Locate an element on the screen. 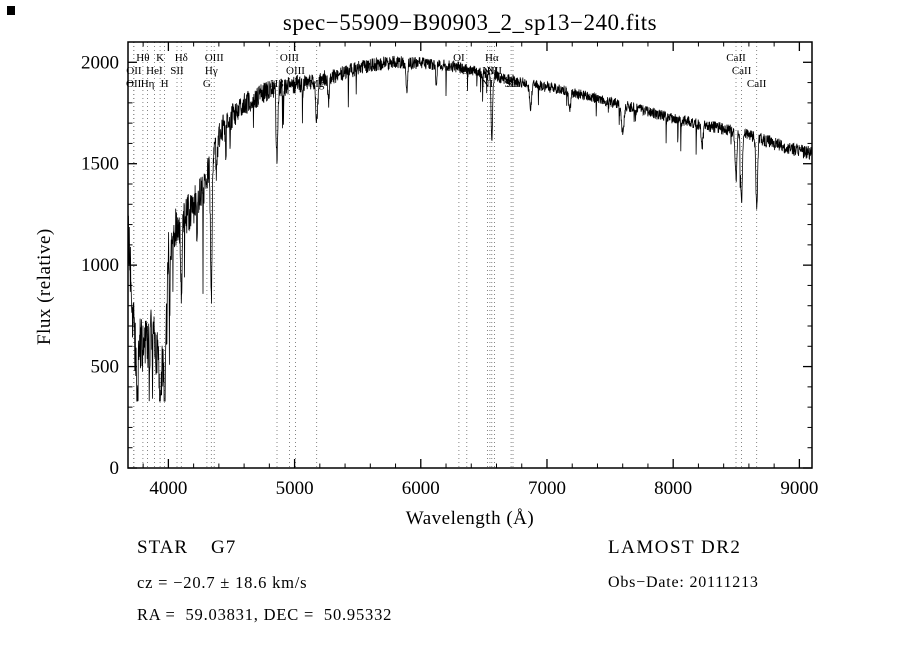 The height and width of the screenshot is (650, 900). spectral-line-label: Hθ is located at coordinates (142, 58).